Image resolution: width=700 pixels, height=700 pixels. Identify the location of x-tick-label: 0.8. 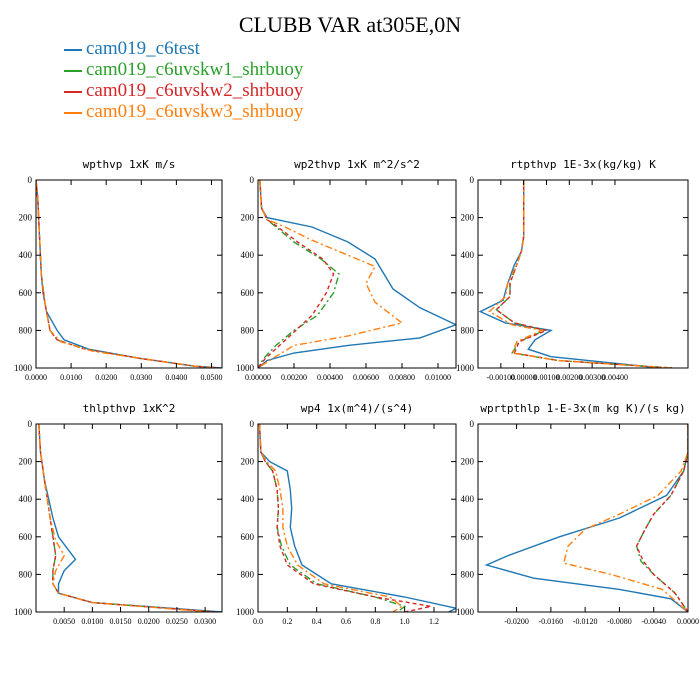
(375, 621).